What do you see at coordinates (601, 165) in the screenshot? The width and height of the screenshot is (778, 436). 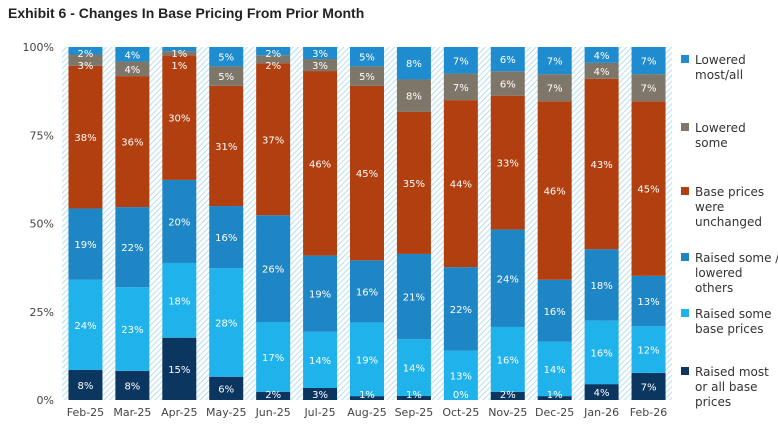 I see `data-label: 43%` at bounding box center [601, 165].